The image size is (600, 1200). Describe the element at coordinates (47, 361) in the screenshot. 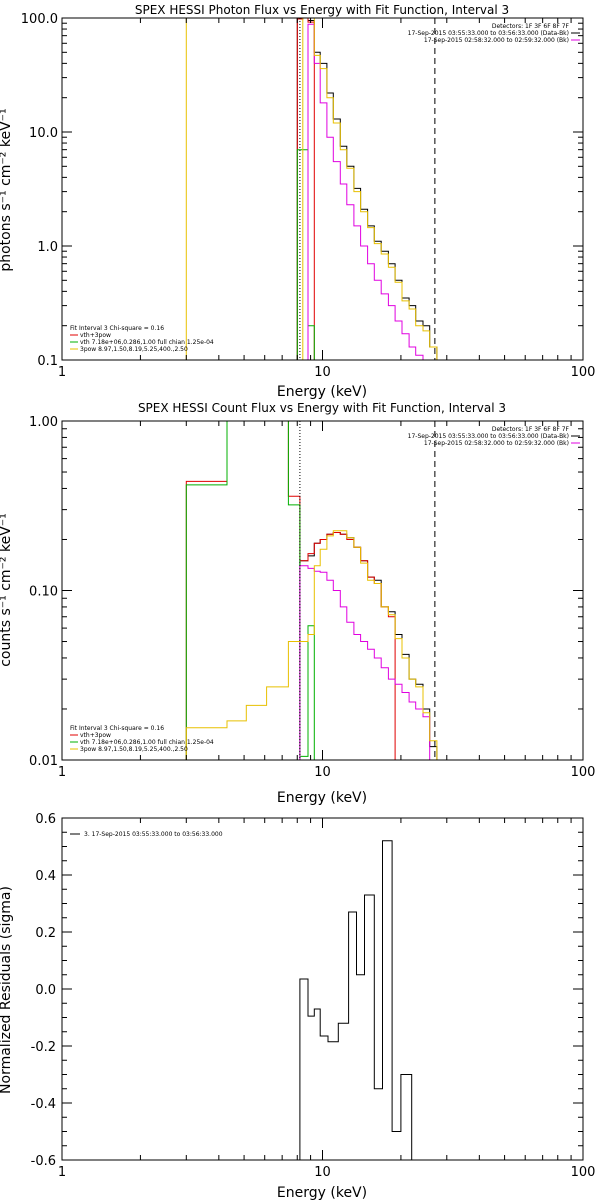

I see `y-tick-label: 0.1` at that location.